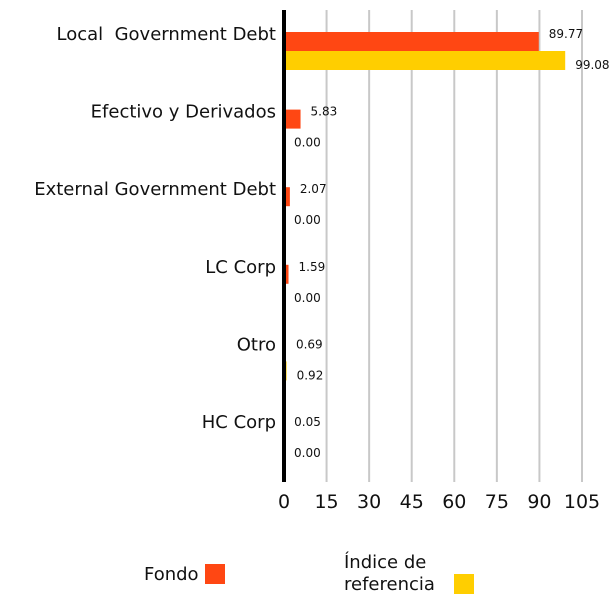 The height and width of the screenshot is (600, 614). What do you see at coordinates (167, 34) in the screenshot?
I see `category-label: Local Government Debt` at bounding box center [167, 34].